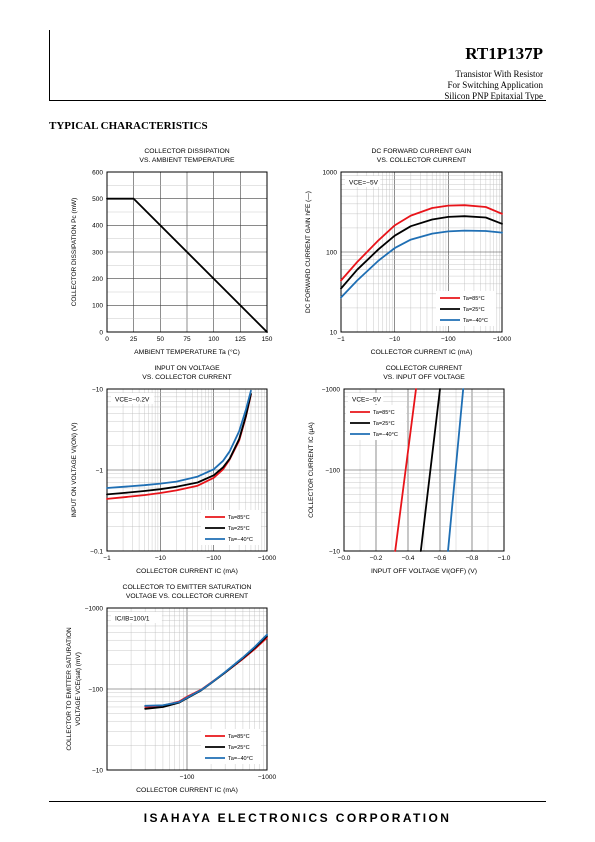  I want to click on condition-text: VCE=−0.2V, so click(132, 400).